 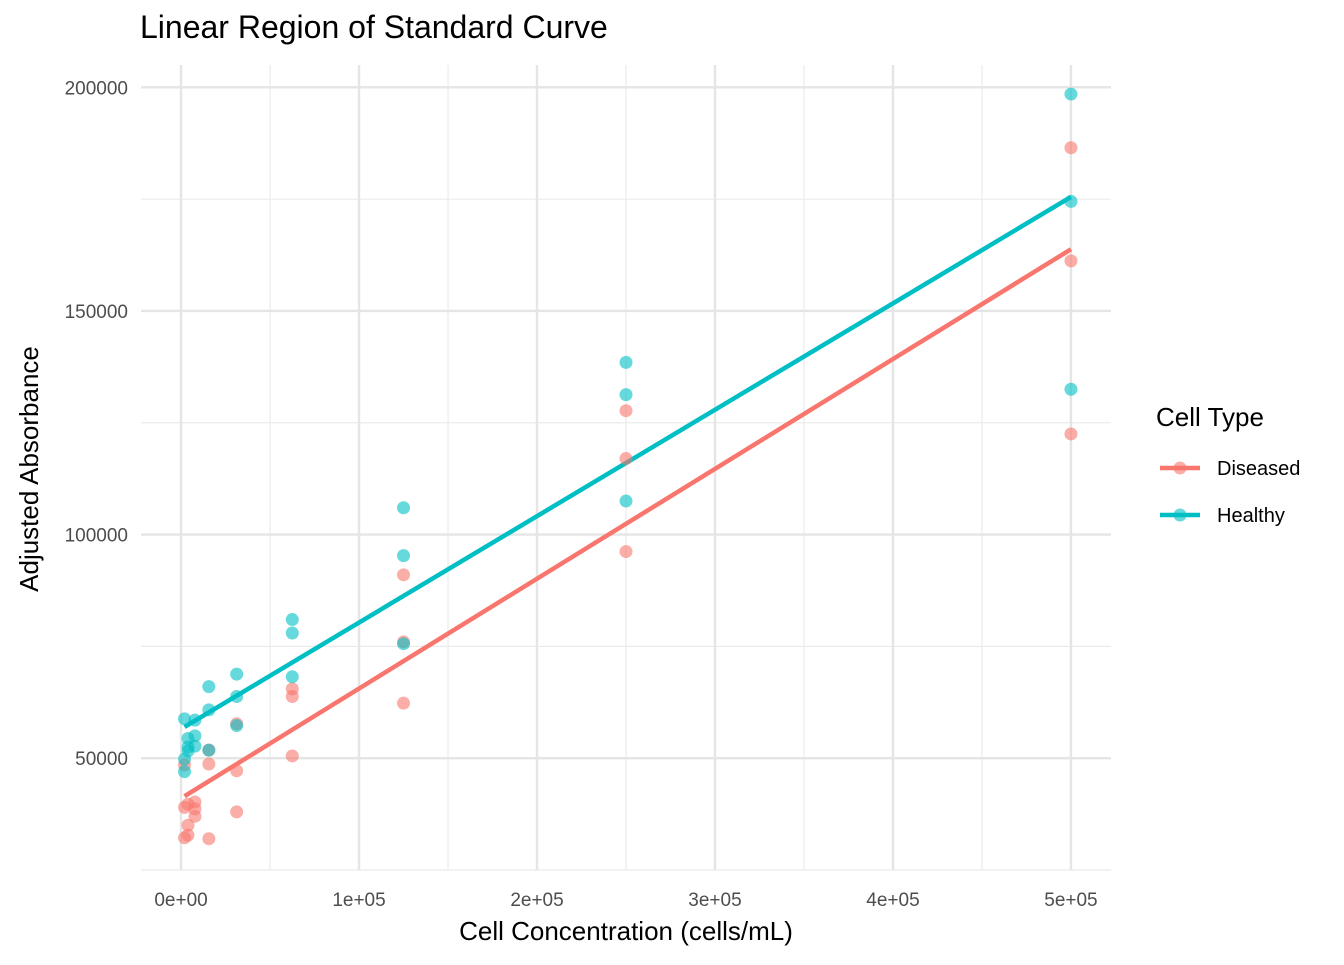 I want to click on legend-items: Diseased Healthy, so click(x=1230, y=492).